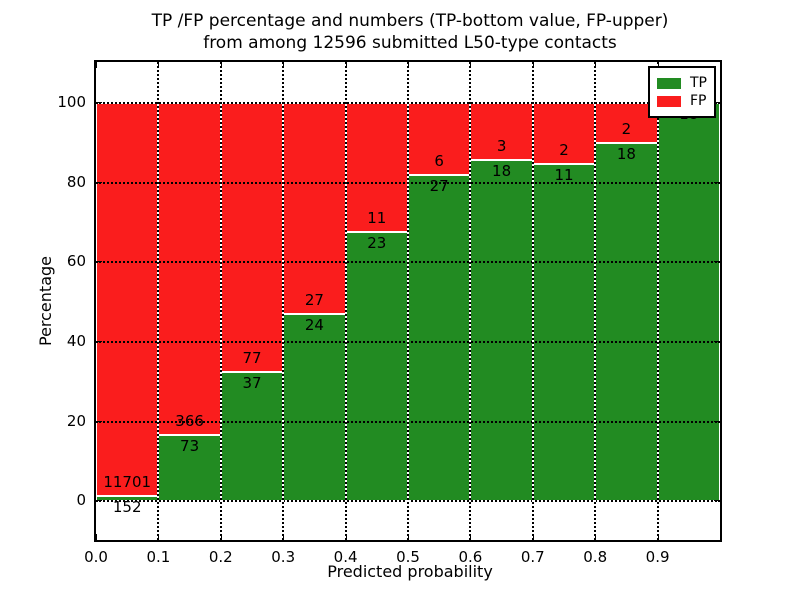  What do you see at coordinates (76, 261) in the screenshot?
I see `y-tick-label: 60` at bounding box center [76, 261].